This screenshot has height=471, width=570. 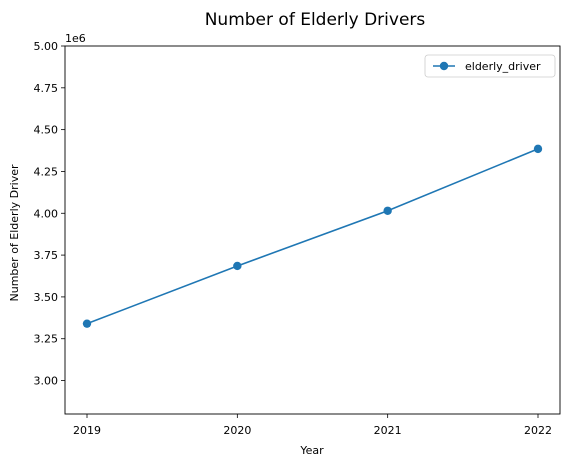 What do you see at coordinates (46, 339) in the screenshot?
I see `y-tick-label: 3.25` at bounding box center [46, 339].